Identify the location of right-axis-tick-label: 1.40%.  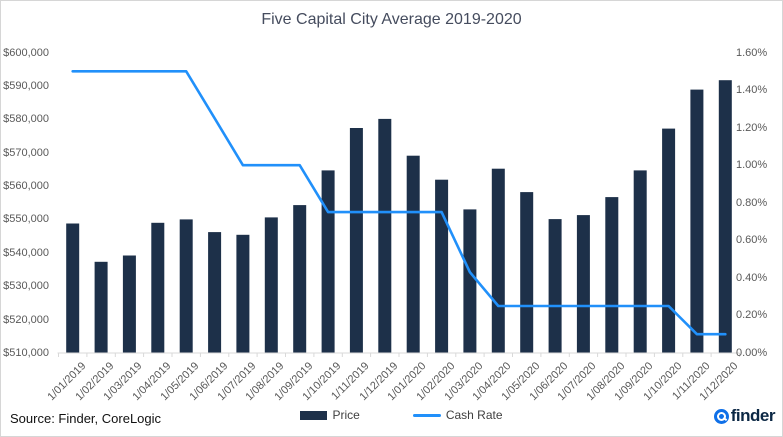
(752, 90).